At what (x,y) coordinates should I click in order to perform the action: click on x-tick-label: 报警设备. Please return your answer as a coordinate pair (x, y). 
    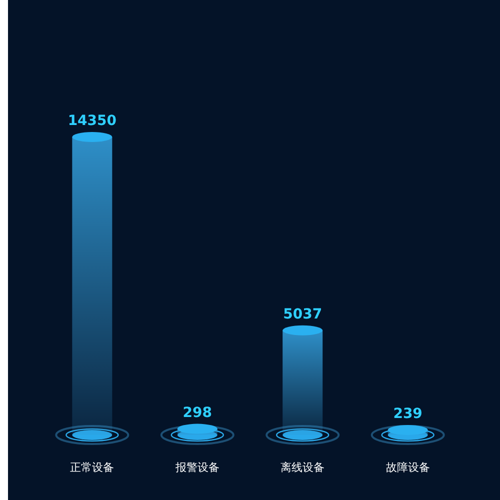
    Looking at the image, I should click on (197, 467).